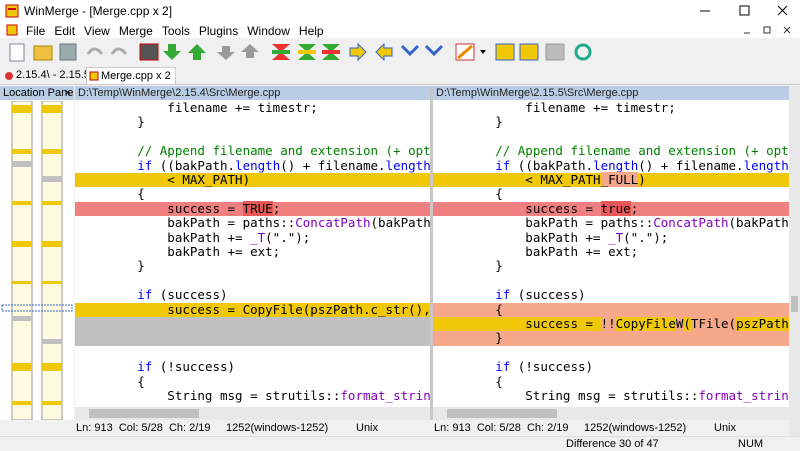  Describe the element at coordinates (332, 222) in the screenshot. I see `code-token: ConcatPath` at that location.